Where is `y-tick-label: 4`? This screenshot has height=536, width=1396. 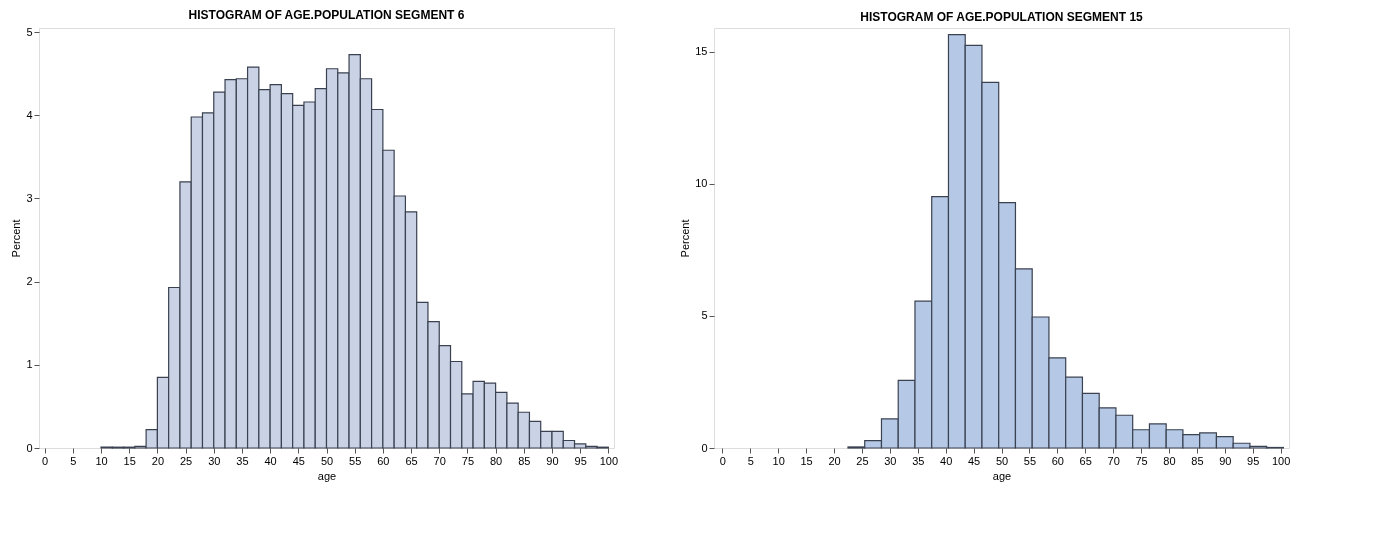
y-tick-label: 4 is located at coordinates (29, 114).